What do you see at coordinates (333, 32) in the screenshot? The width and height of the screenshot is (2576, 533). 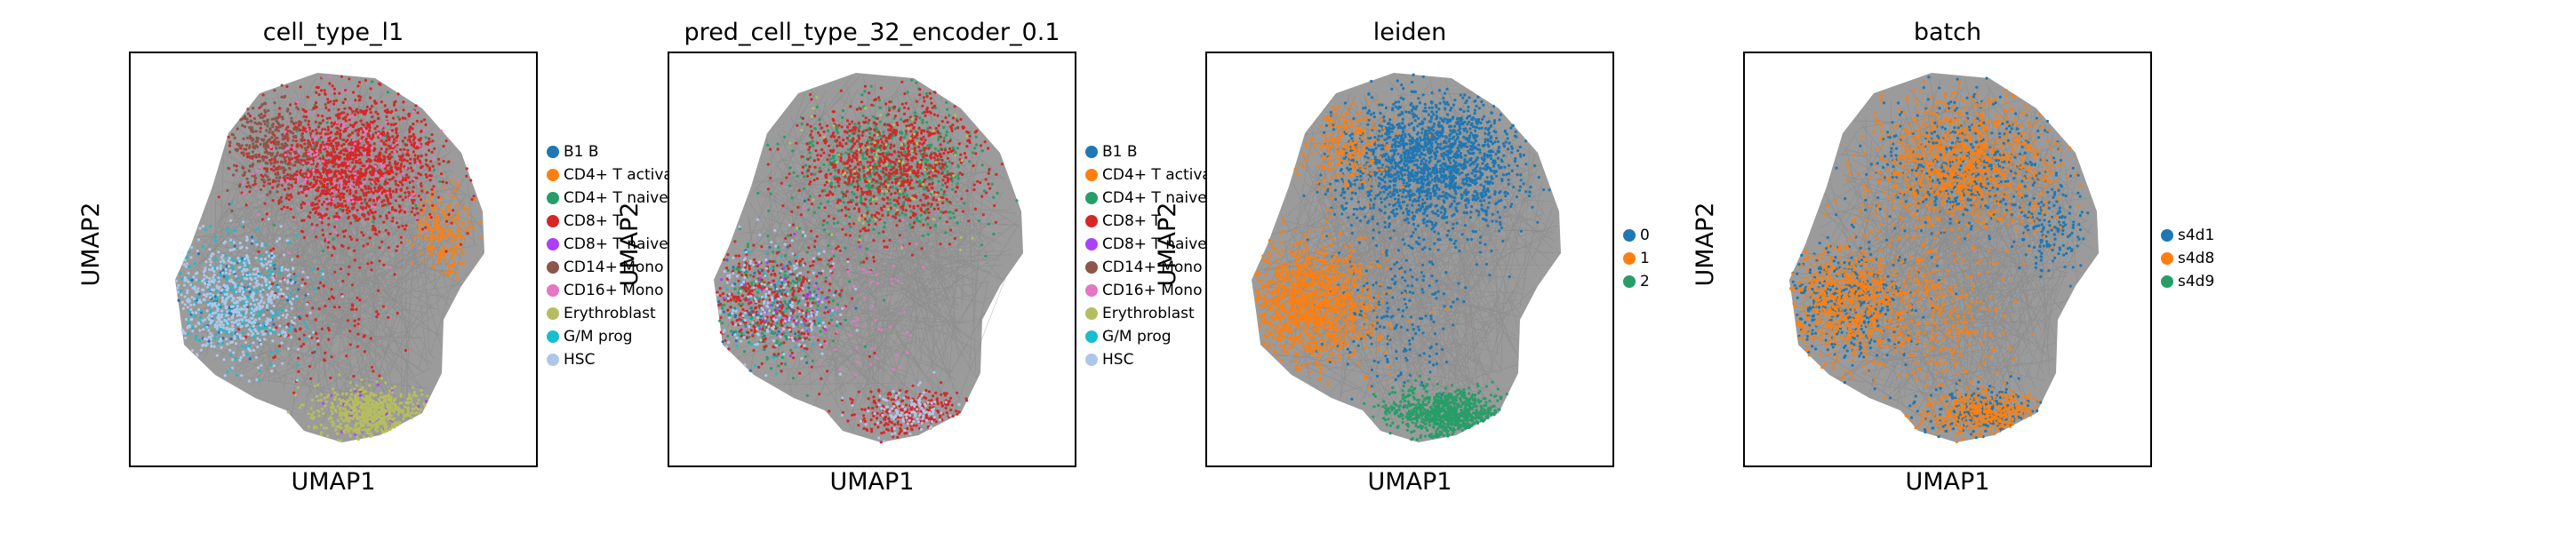 I see `panel-title: cell_type_l1` at bounding box center [333, 32].